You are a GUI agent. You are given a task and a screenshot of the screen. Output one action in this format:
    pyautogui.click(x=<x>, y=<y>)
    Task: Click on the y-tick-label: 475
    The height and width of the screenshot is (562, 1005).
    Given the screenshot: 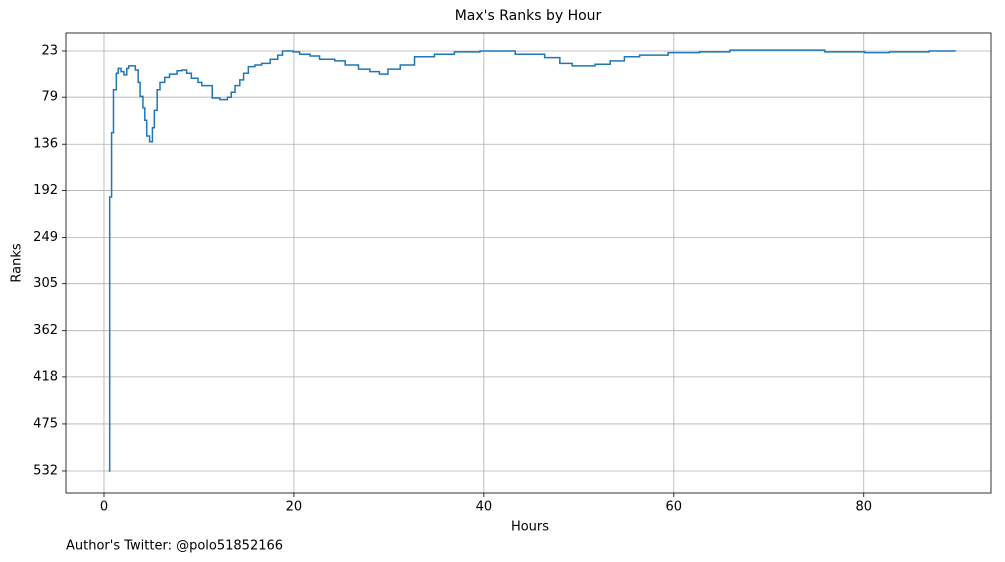 What is the action you would take?
    pyautogui.click(x=45, y=423)
    